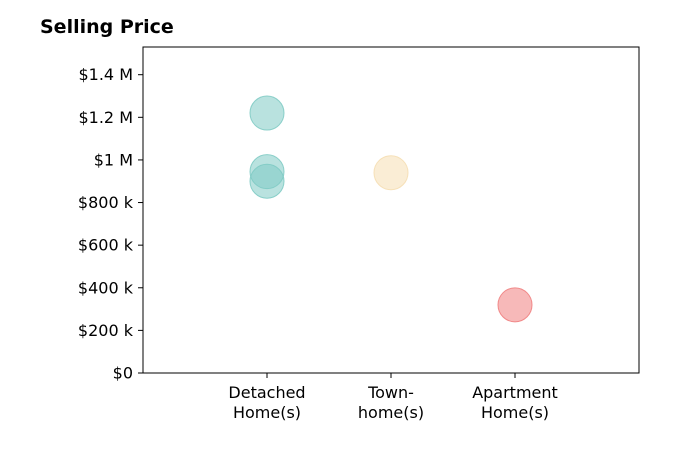  Describe the element at coordinates (266, 402) in the screenshot. I see `x-tick-label-0: Detached Home(s)` at that location.